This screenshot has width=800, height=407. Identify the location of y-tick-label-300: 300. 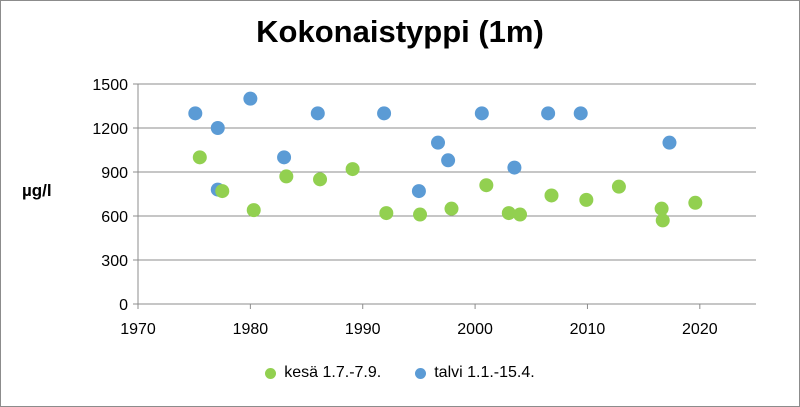
(114, 261).